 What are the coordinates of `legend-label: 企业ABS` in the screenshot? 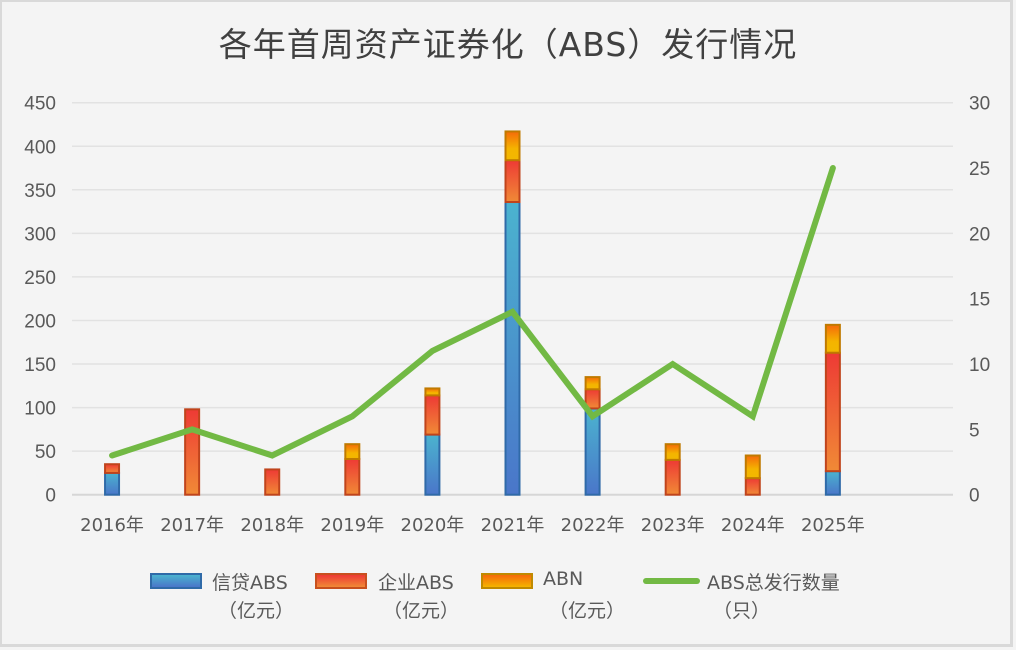 It's located at (416, 583).